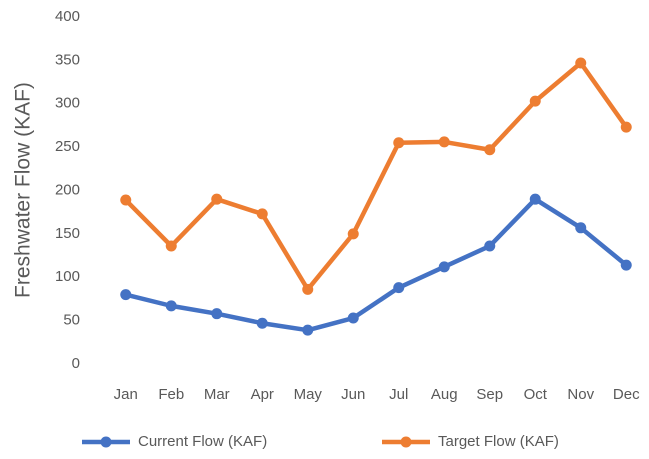 This screenshot has width=649, height=459. Describe the element at coordinates (67, 16) in the screenshot. I see `y-tick-label: 400` at that location.